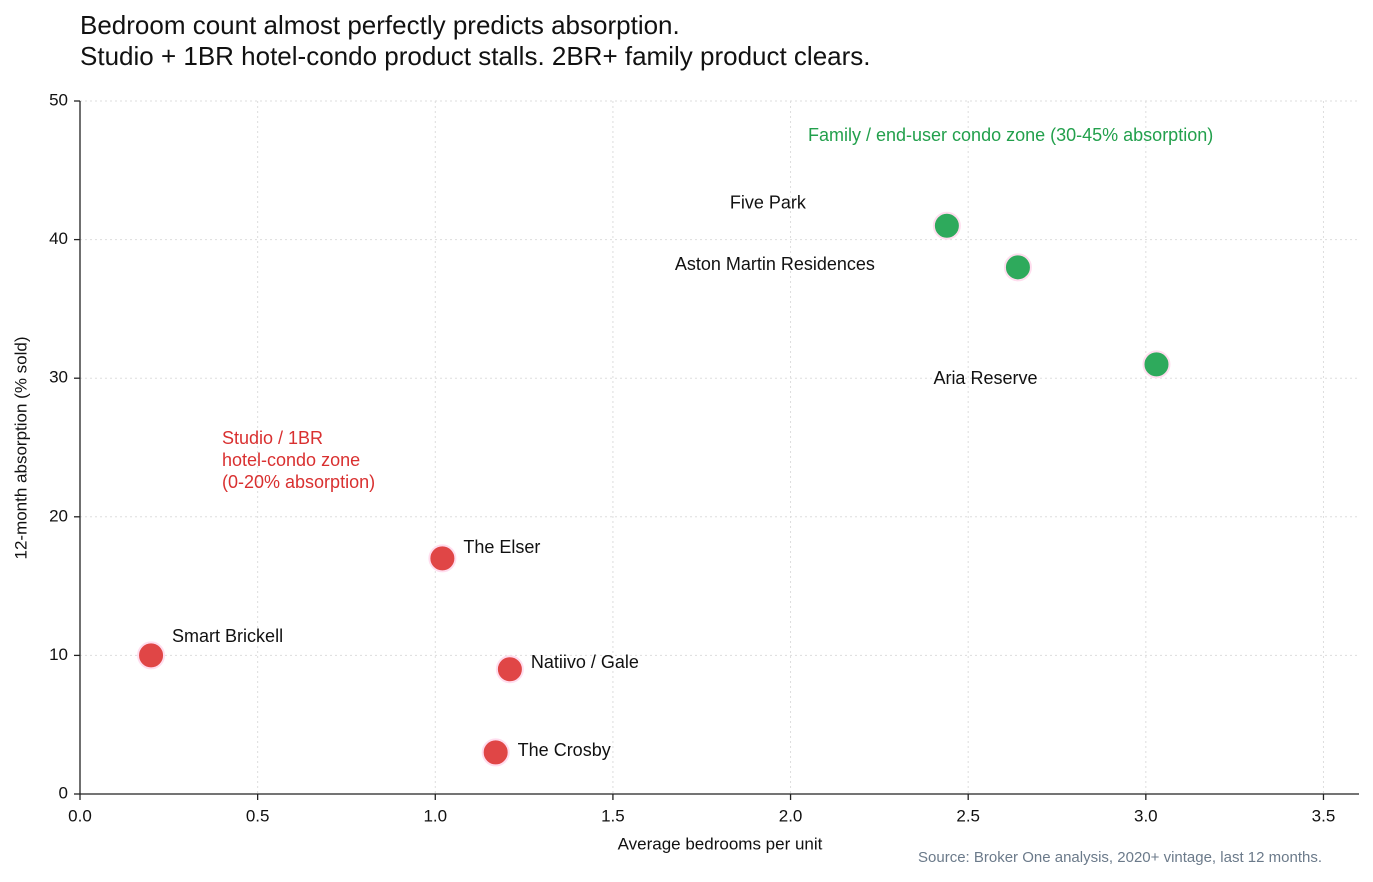 The height and width of the screenshot is (882, 1373). Describe the element at coordinates (1324, 815) in the screenshot. I see `x-tick-label: 3.5` at that location.